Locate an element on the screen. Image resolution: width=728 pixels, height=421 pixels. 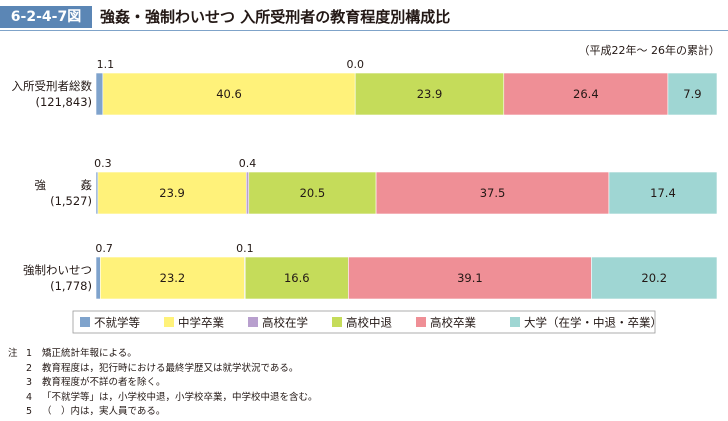
category-label: 入所受刑者総数 is located at coordinates (52, 86).